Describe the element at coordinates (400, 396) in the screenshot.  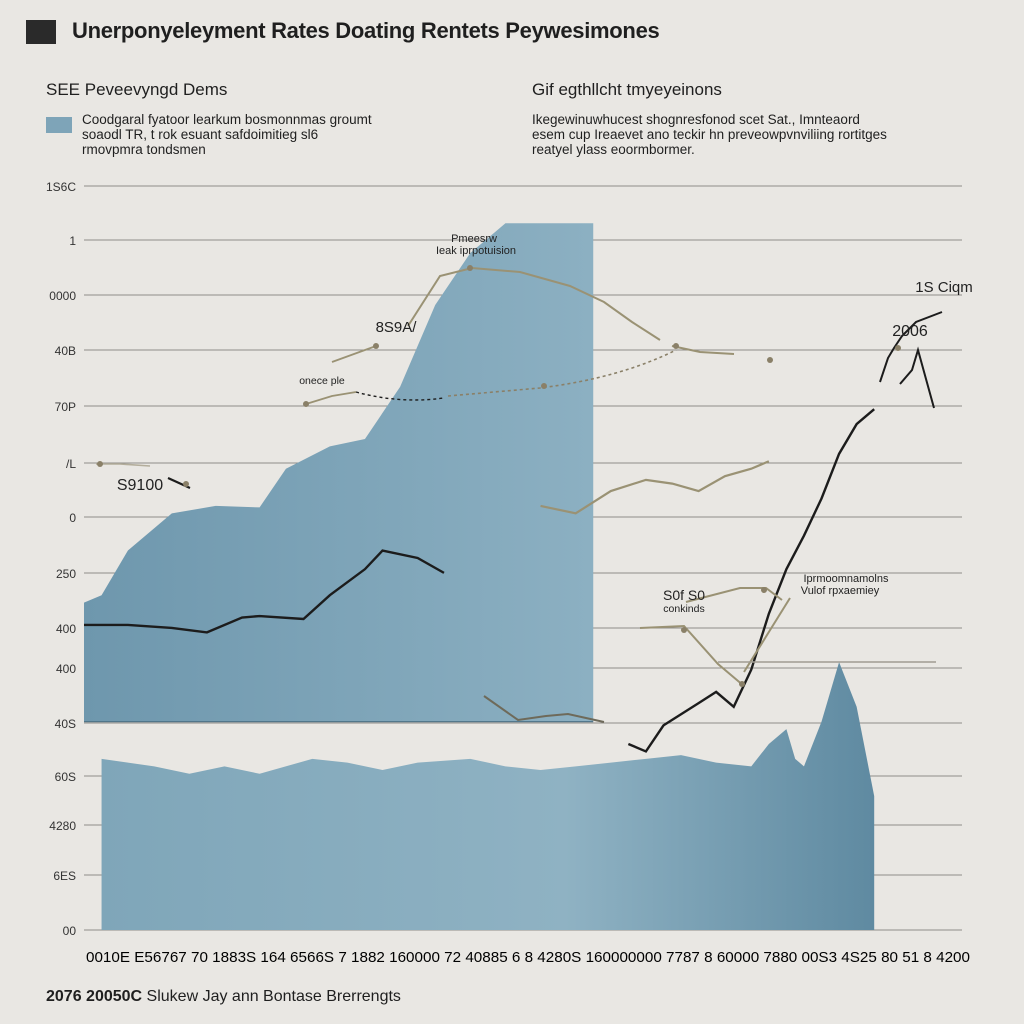
I see `dashed-connector` at that location.